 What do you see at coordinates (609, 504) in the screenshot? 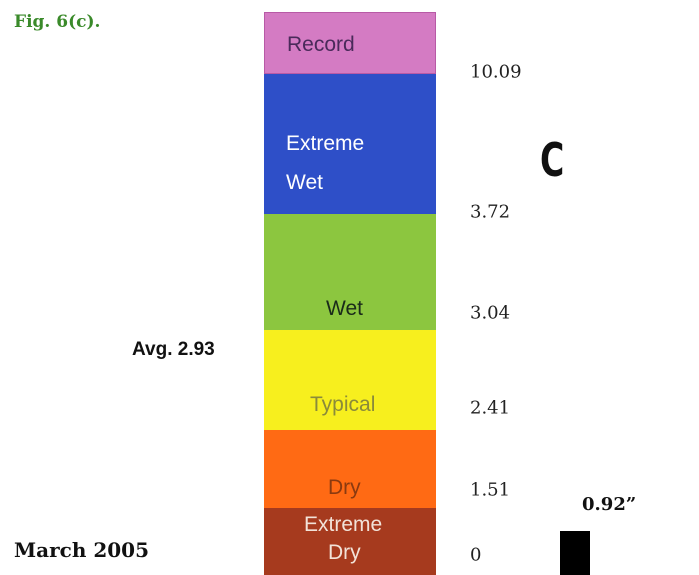
I see `value-label: 0.92”` at bounding box center [609, 504].